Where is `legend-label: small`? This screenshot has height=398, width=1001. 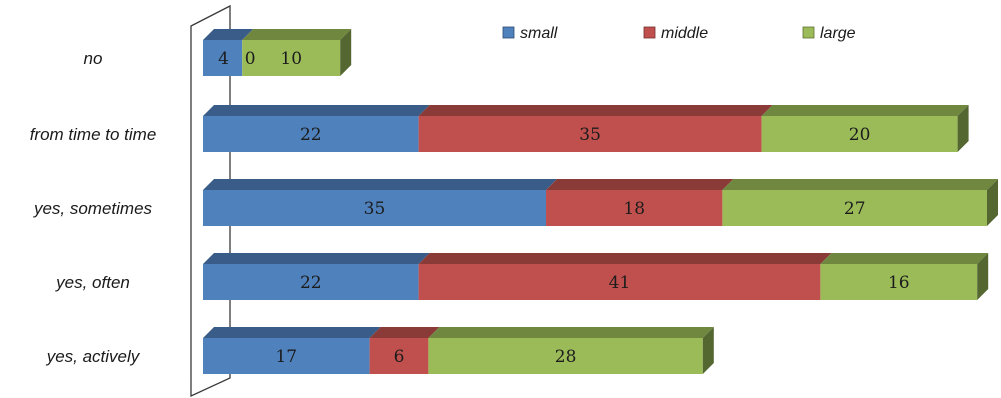 legend-label: small is located at coordinates (539, 33).